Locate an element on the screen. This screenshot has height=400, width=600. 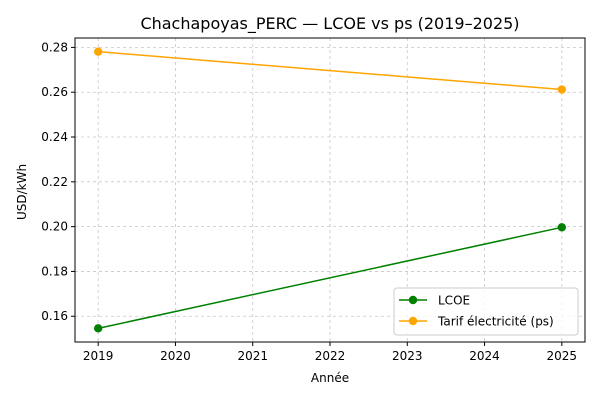
legend-label: Tarif électricité (ps) is located at coordinates (495, 322).